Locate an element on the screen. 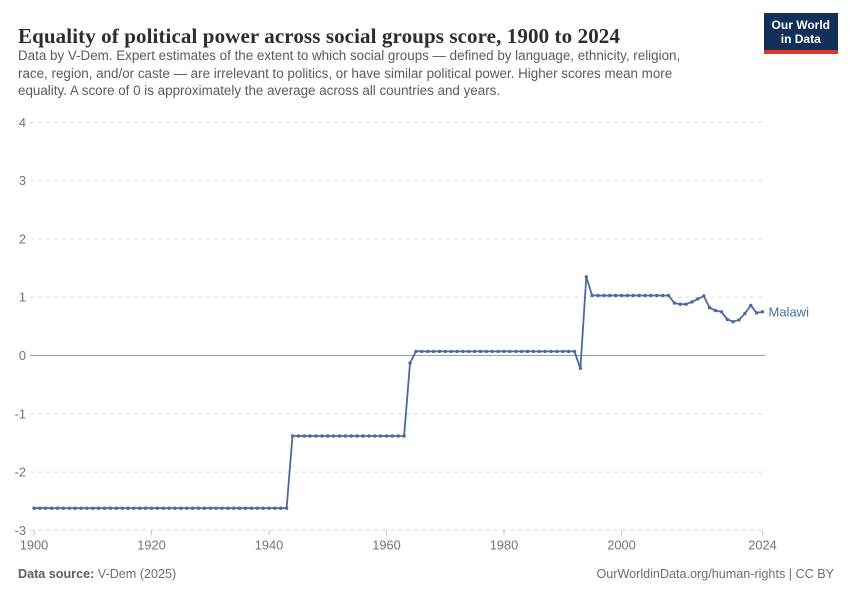 The height and width of the screenshot is (600, 850). y-axis-label: 4 is located at coordinates (22, 122).